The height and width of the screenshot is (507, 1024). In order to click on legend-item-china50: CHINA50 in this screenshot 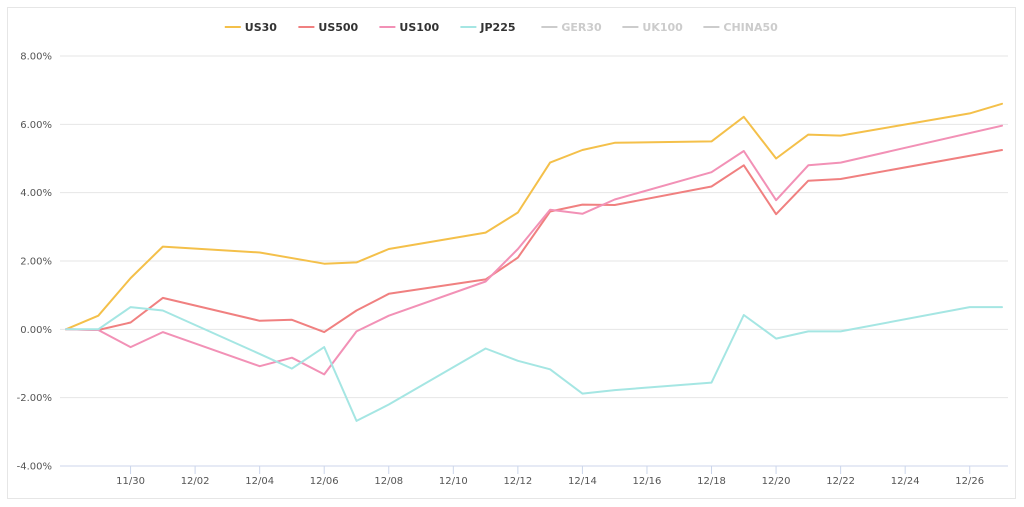, I will do `click(740, 27)`.